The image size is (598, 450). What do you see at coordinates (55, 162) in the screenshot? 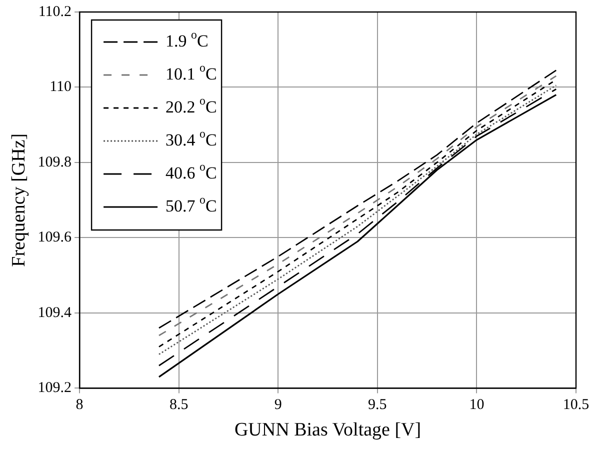
I see `y-tick-label: 109.8` at bounding box center [55, 162].